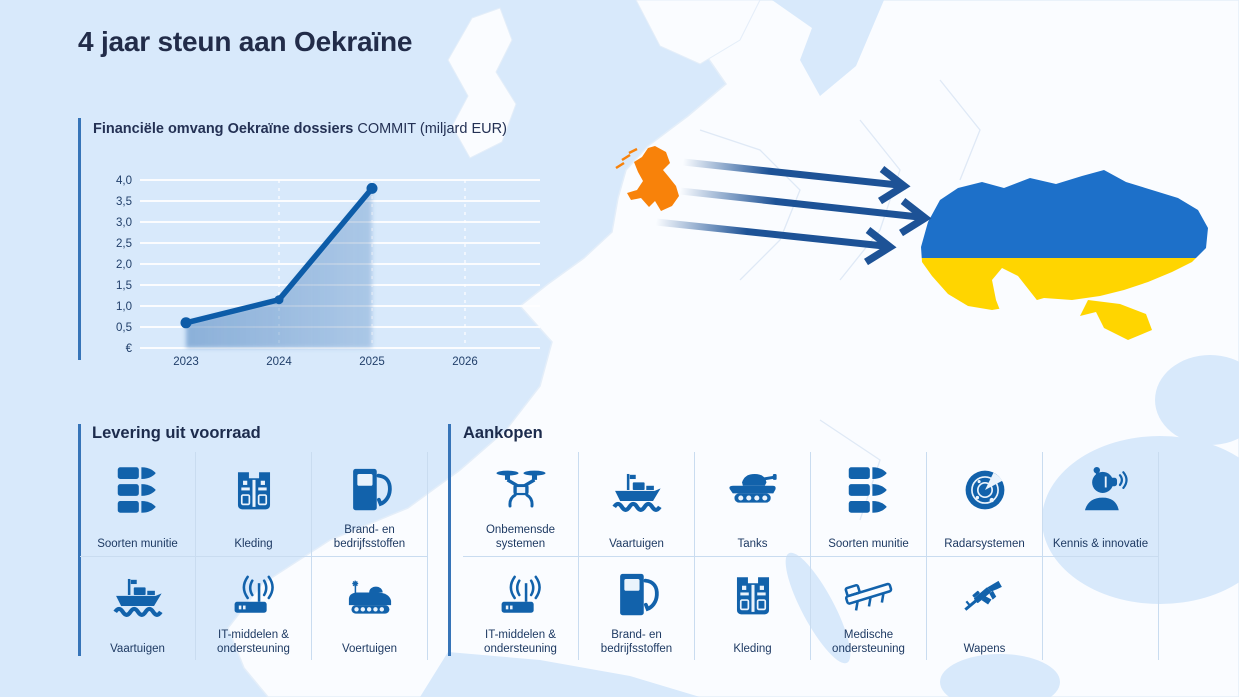  I want to click on chart-title-unit: COMMIT (miljard EUR), so click(430, 129).